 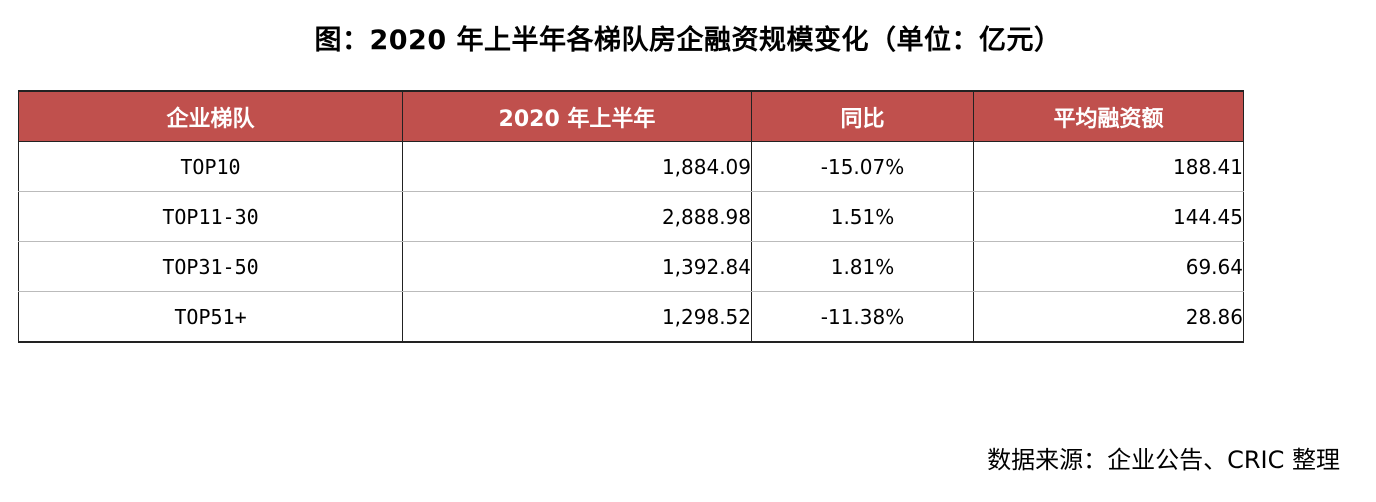 I want to click on yoy-cell: -11.38%, so click(x=862, y=317).